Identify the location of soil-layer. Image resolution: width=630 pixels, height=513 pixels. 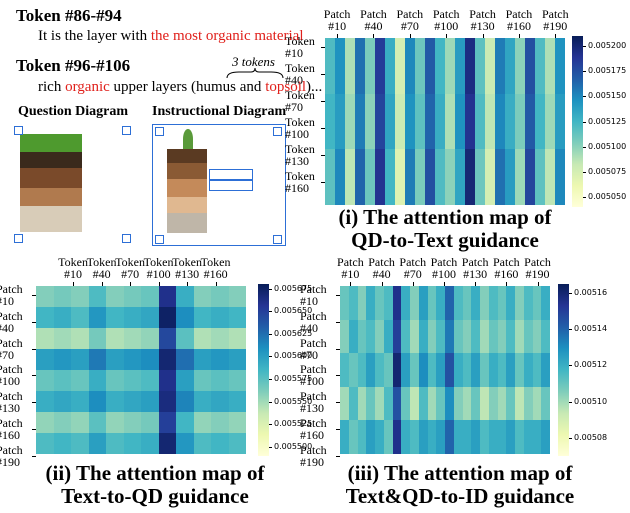
(51, 197).